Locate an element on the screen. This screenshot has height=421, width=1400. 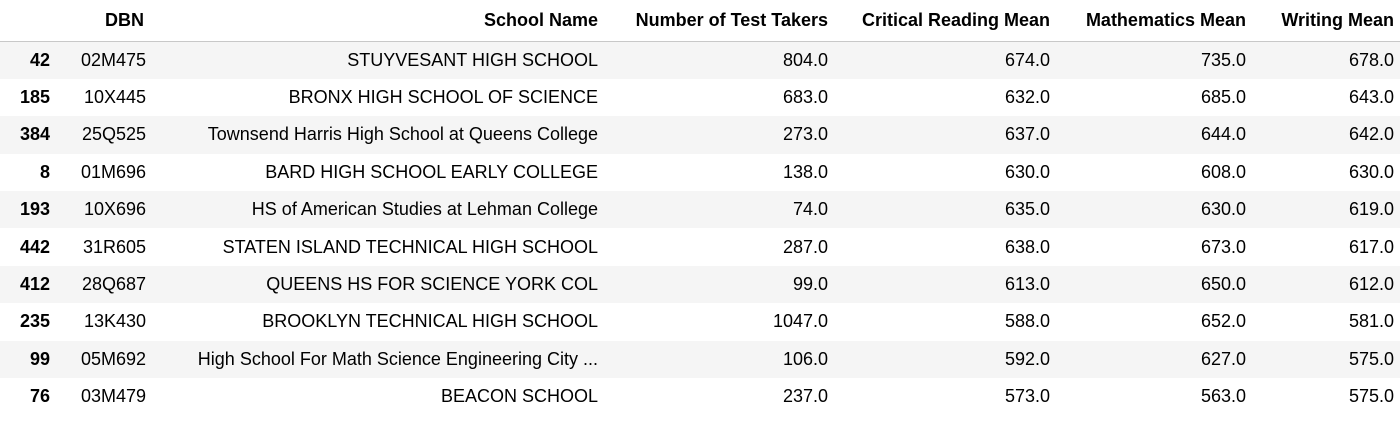
cell-dbn: 10X696 is located at coordinates (114, 209).